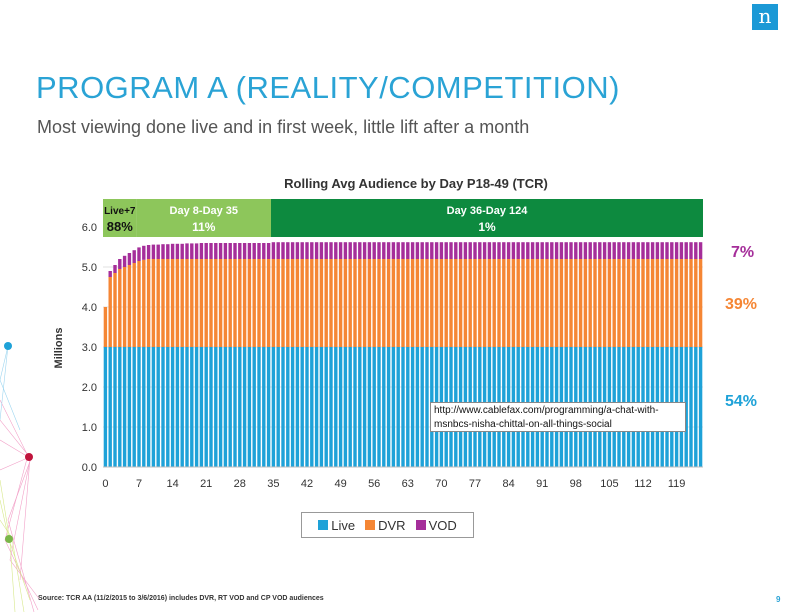 This screenshot has height=612, width=793. I want to click on x-tick-11: 77, so click(475, 484).